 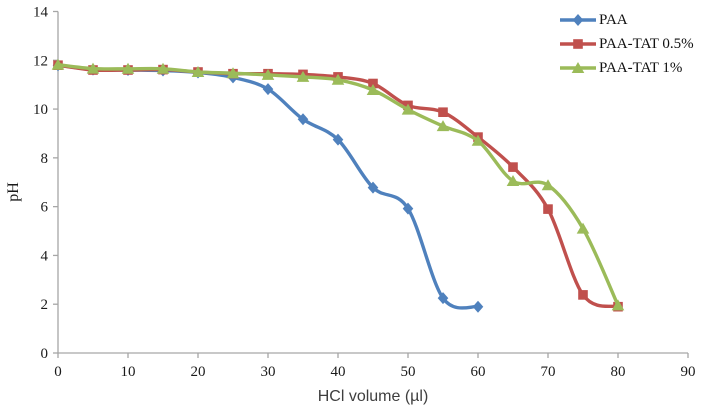 I want to click on legend-marker-square-icon, so click(x=578, y=44).